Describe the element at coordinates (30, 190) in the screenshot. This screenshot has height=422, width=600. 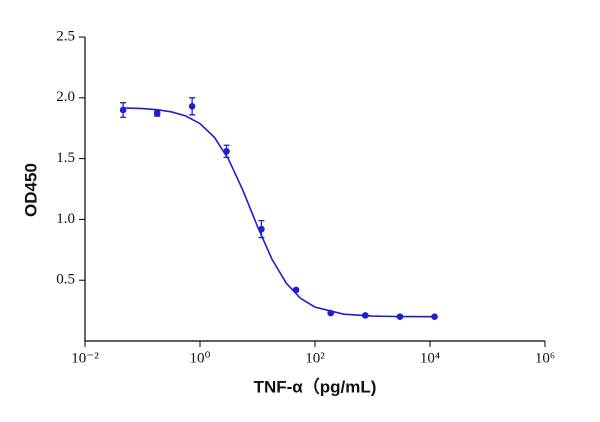
I see `y-axis-title: OD450` at that location.